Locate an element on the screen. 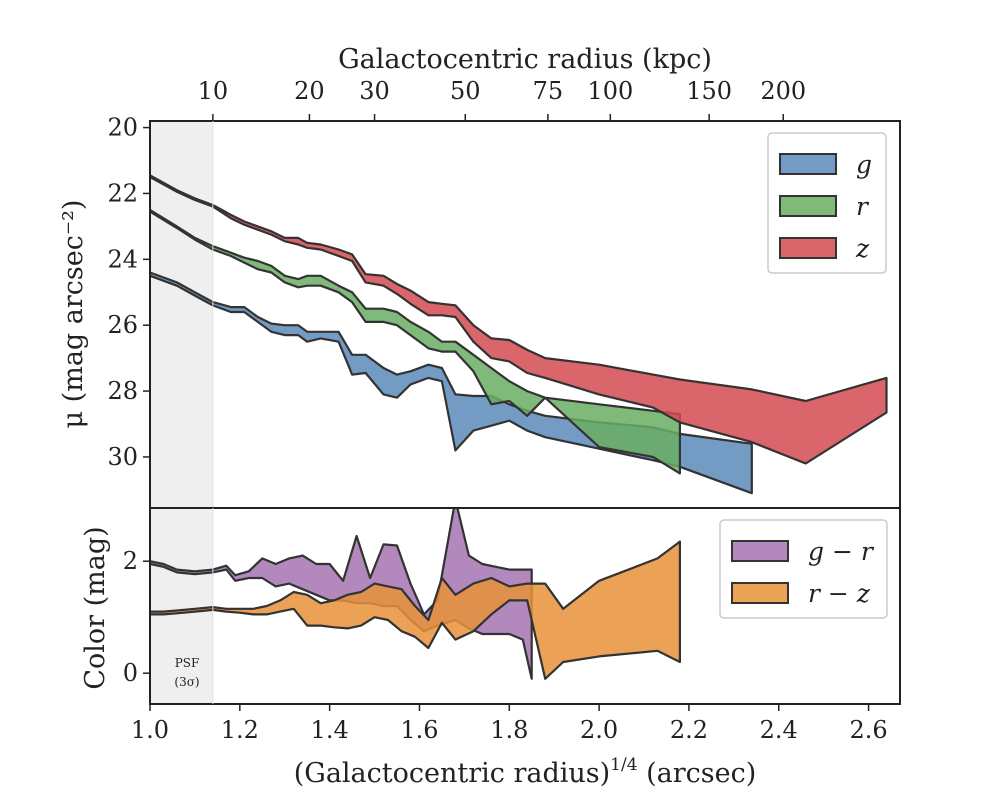 Image resolution: width=1000 pixels, height=800 pixels. psf-label-line1: PSF is located at coordinates (187, 663).